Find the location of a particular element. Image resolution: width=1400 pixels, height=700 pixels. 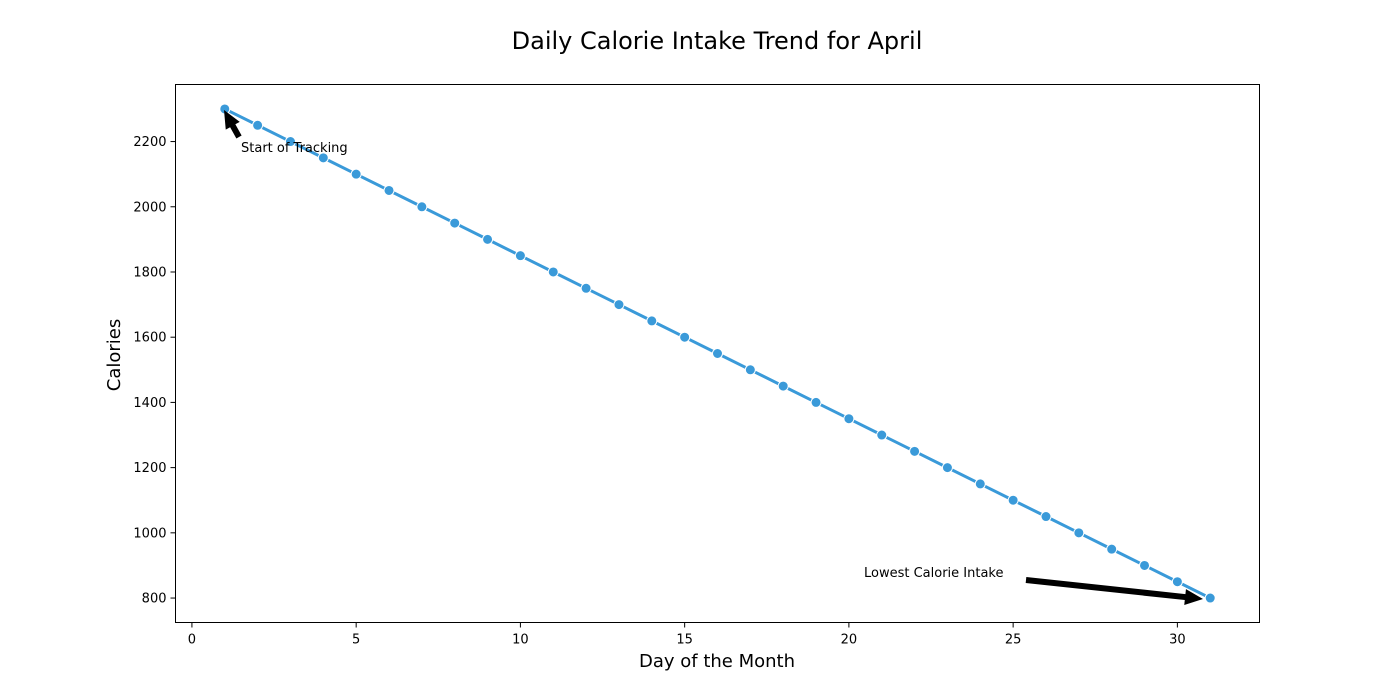

chart-title: Daily Calorie Intake Trend for April is located at coordinates (717, 41).